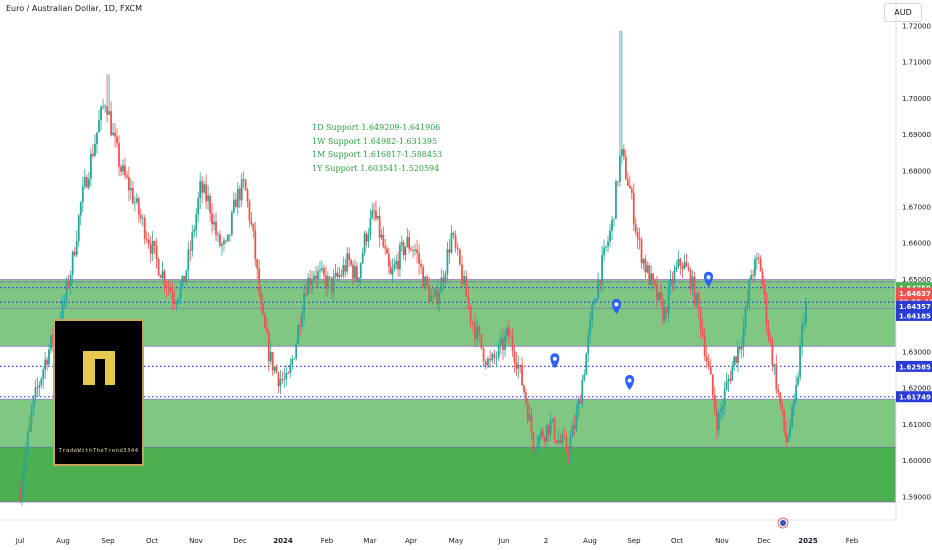  What do you see at coordinates (915, 367) in the screenshot?
I see `price-level-label: 1.62585` at bounding box center [915, 367].